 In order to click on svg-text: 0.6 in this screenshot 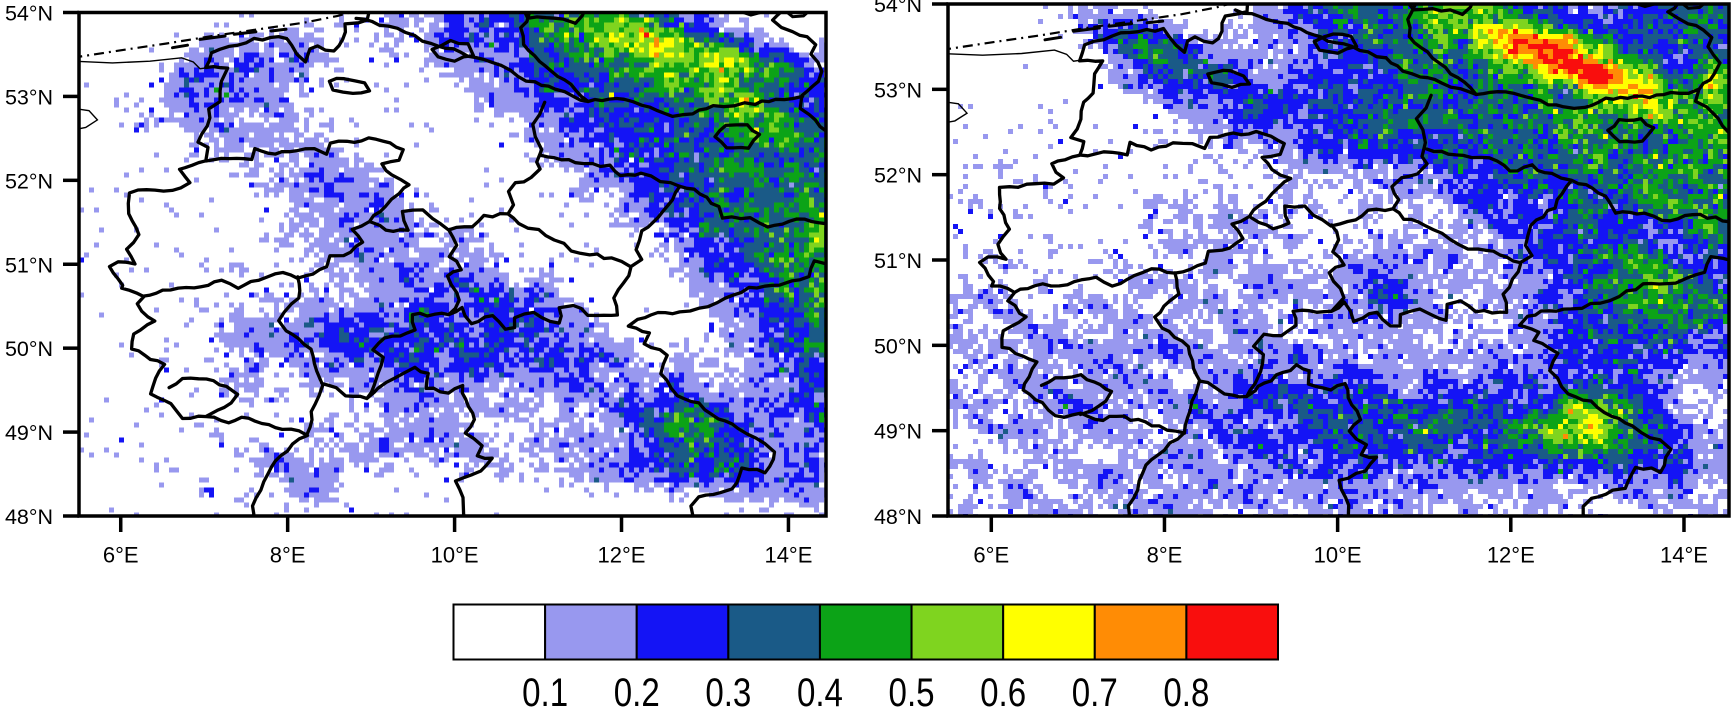, I will do `click(1003, 693)`.